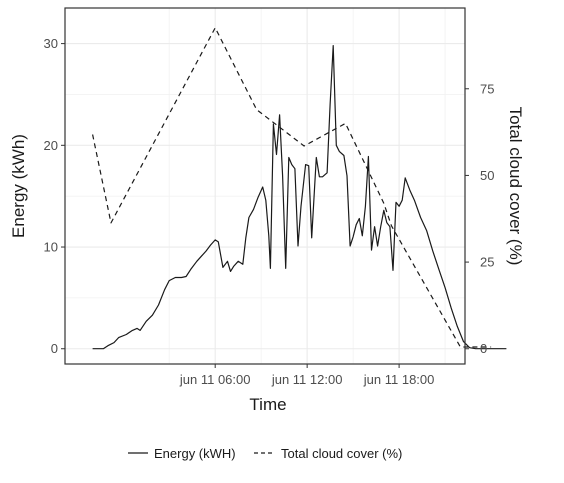  What do you see at coordinates (487, 88) in the screenshot?
I see `y2-tick-label: 75` at bounding box center [487, 88].